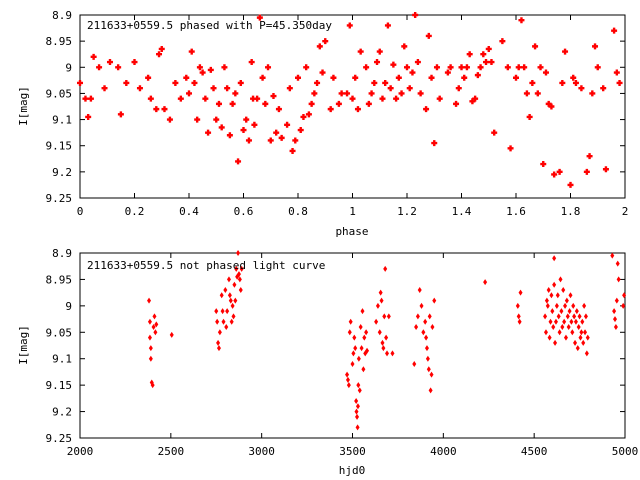 Image resolution: width=640 pixels, height=480 pixels. What do you see at coordinates (462, 211) in the screenshot?
I see `phased-x-tick-label: 1.4` at bounding box center [462, 211].